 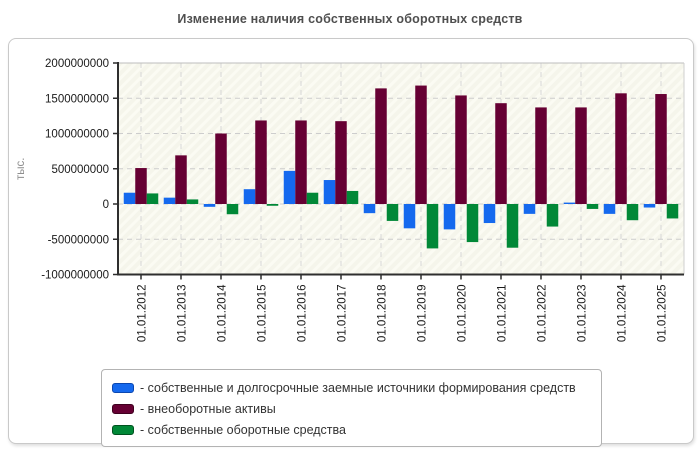 I want to click on y-tick-label: 1000000000, so click(x=77, y=135).